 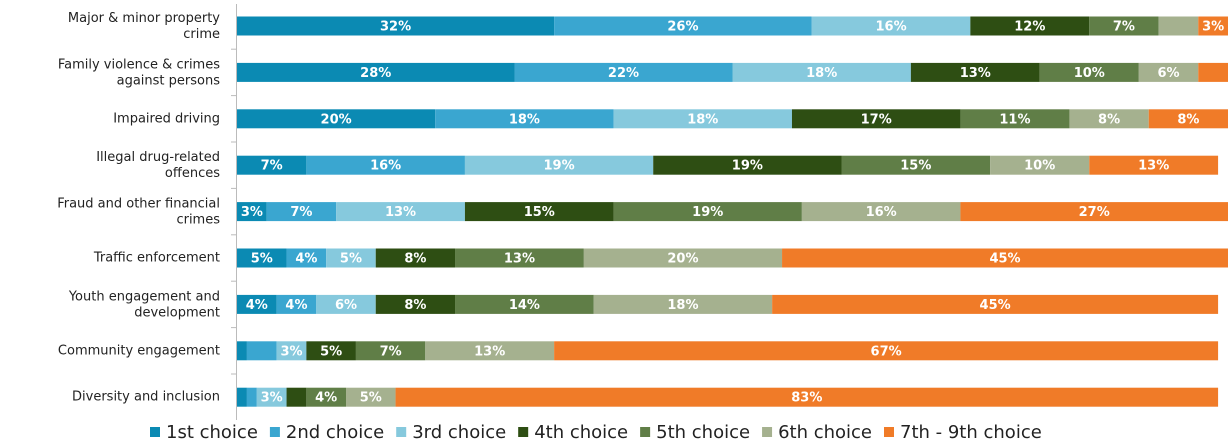 I want to click on value-label: 28%, so click(x=375, y=73).